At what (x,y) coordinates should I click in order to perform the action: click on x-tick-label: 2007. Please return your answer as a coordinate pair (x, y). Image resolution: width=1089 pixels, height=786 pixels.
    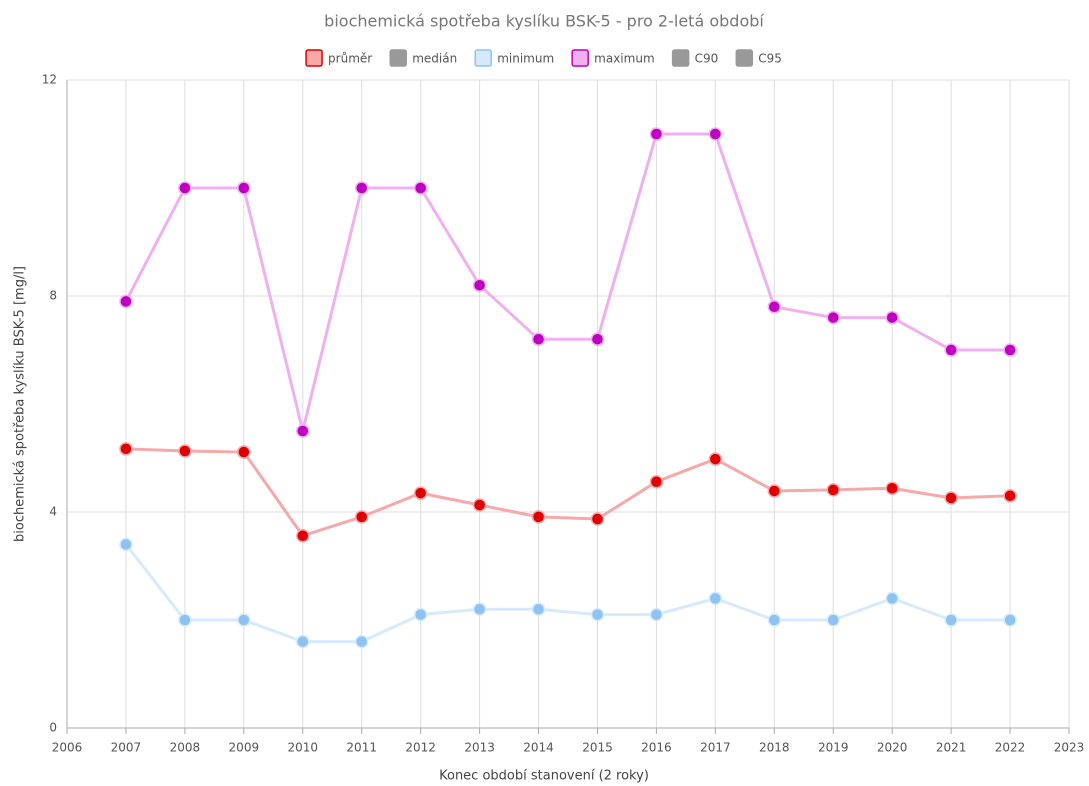
    Looking at the image, I should click on (126, 748).